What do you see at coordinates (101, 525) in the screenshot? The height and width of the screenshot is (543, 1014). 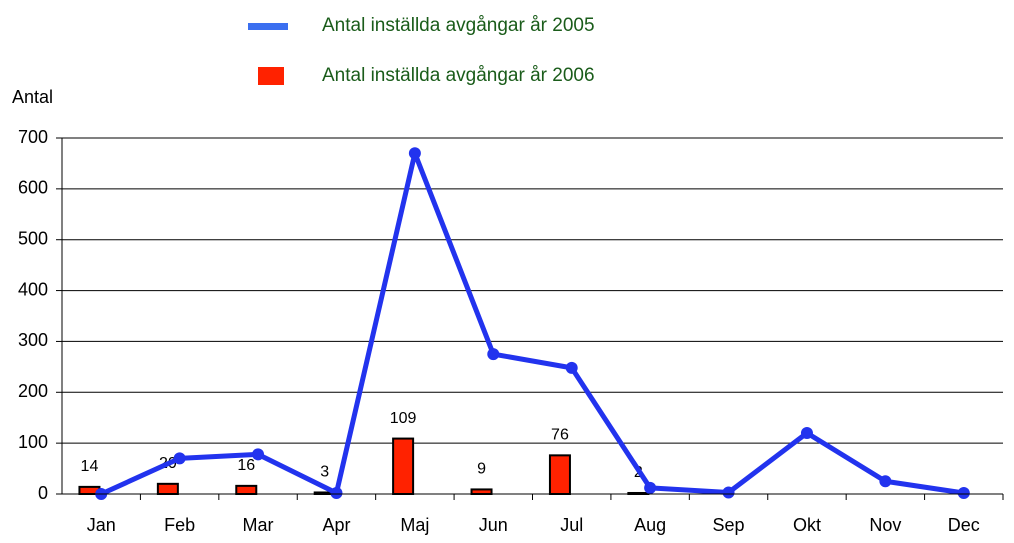 I see `x-tick-label: Jan` at bounding box center [101, 525].